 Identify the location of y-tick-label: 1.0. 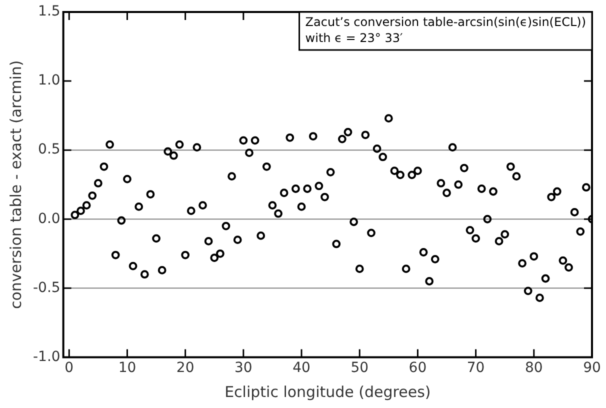
(49, 80).